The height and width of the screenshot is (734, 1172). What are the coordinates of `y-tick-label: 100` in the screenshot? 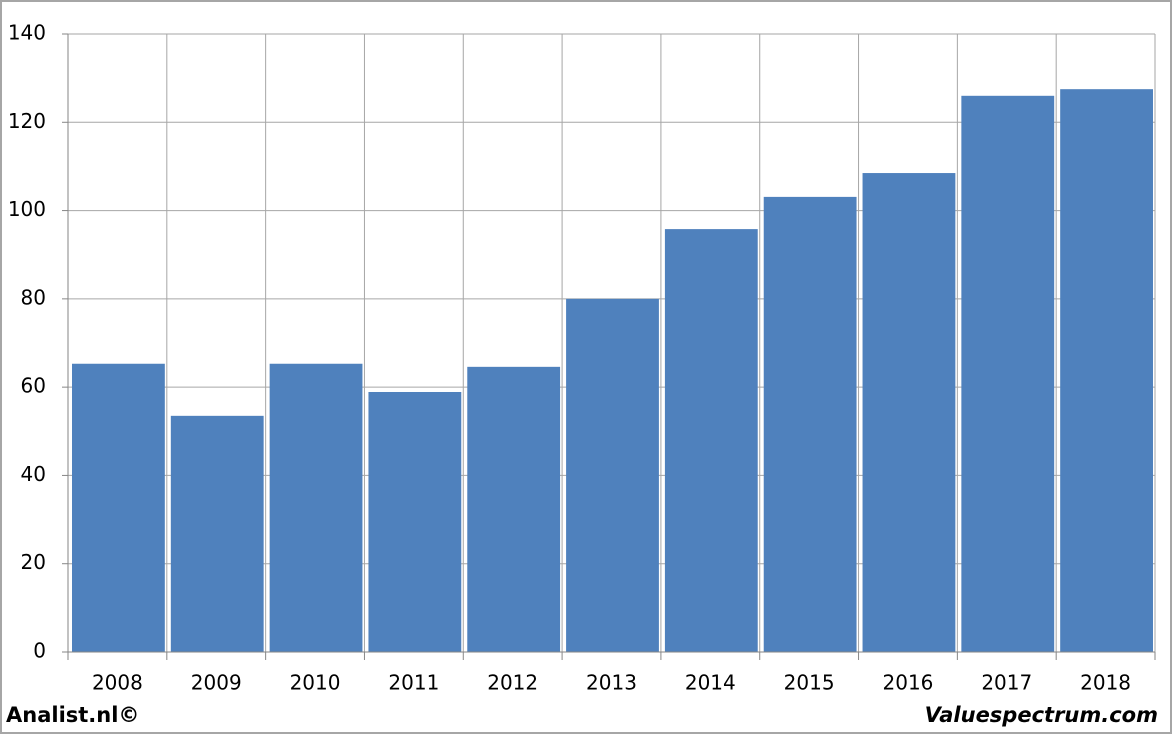 It's located at (27, 209).